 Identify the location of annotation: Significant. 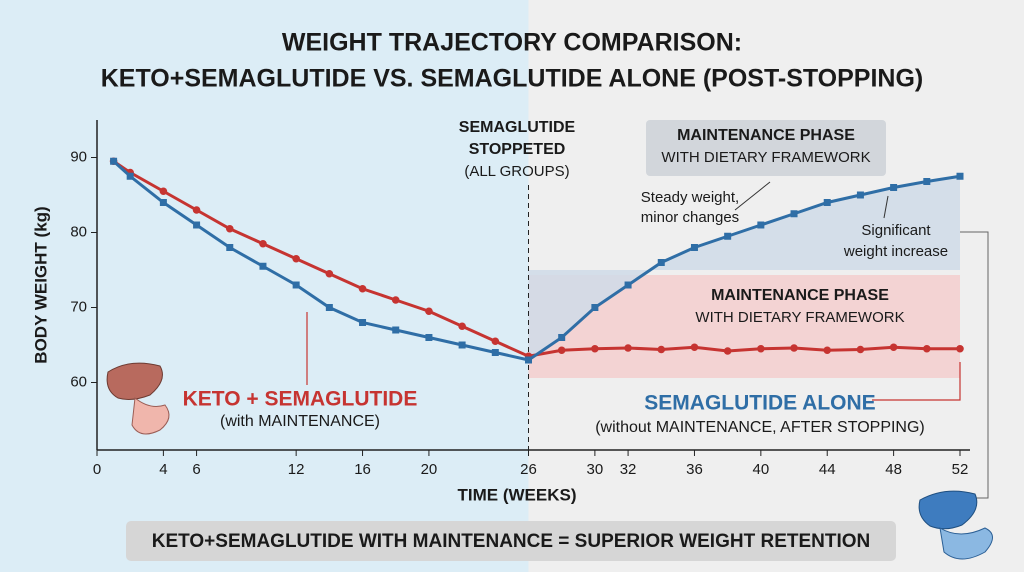
(896, 230).